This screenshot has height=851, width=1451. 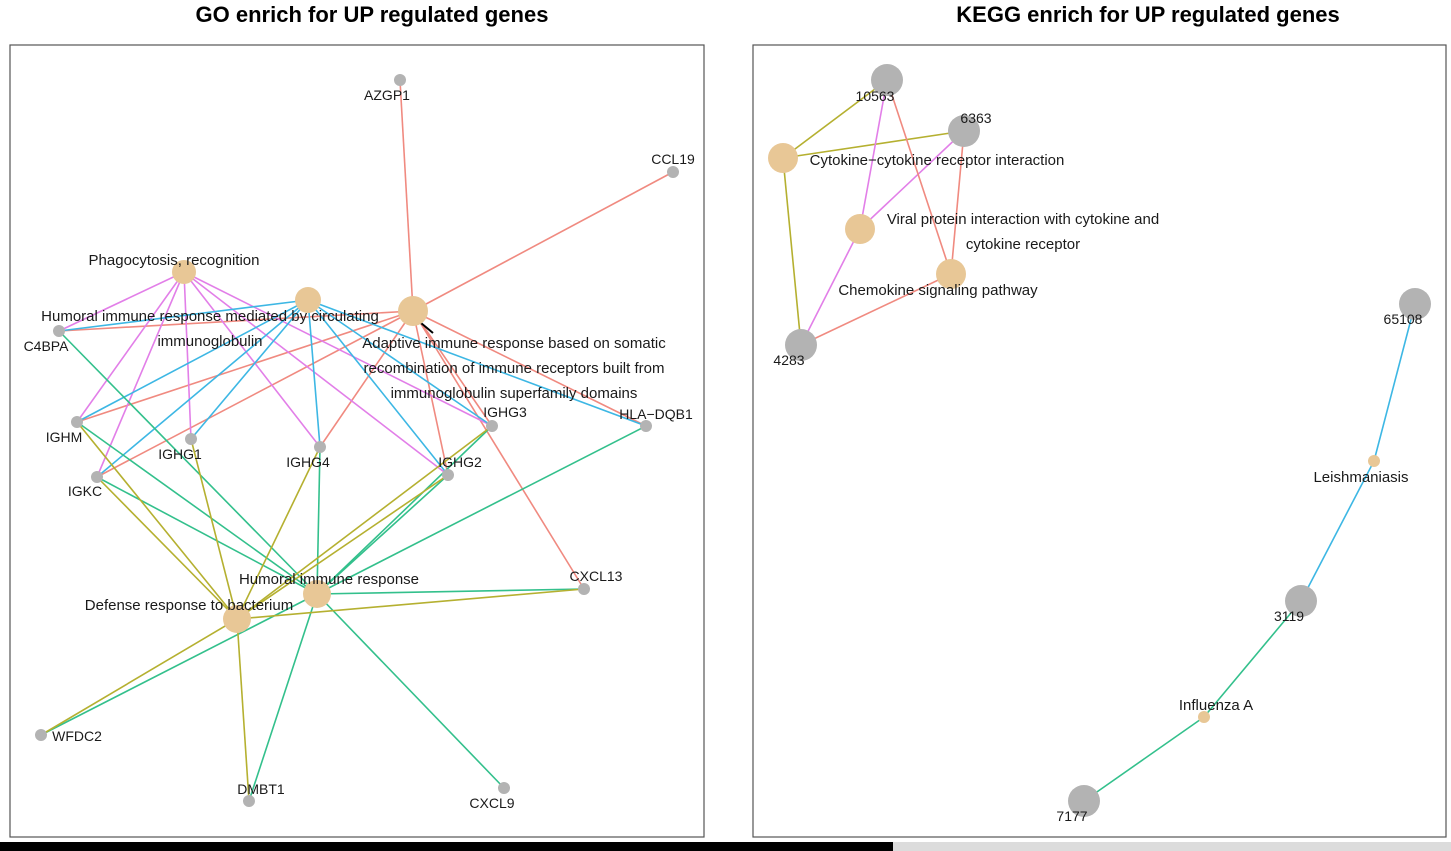 What do you see at coordinates (283, 697) in the screenshot?
I see `go-edge-humoral-dmbt1` at bounding box center [283, 697].